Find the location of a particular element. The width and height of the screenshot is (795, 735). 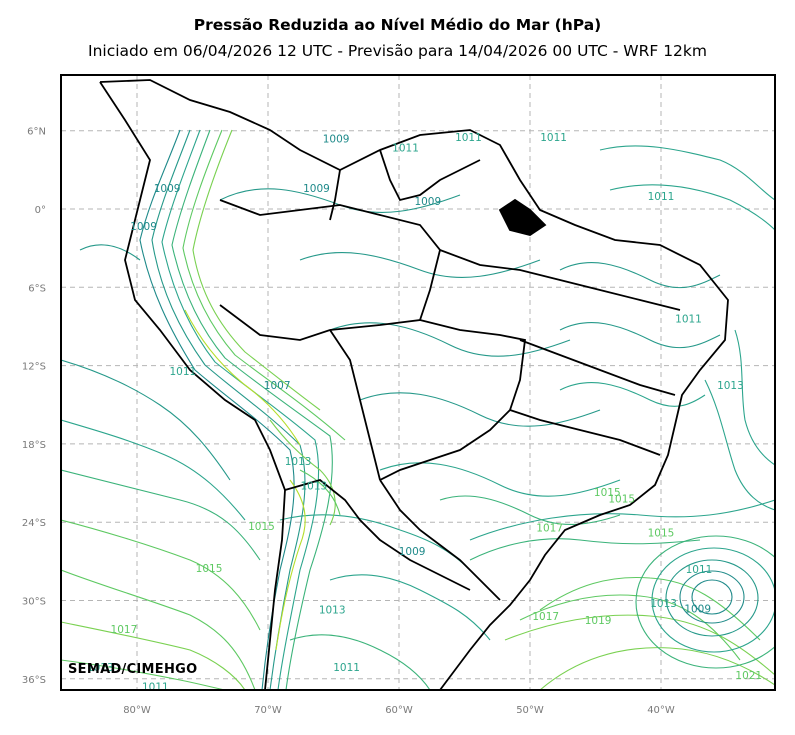

longitude-tick-label: 80°W is located at coordinates (137, 710).